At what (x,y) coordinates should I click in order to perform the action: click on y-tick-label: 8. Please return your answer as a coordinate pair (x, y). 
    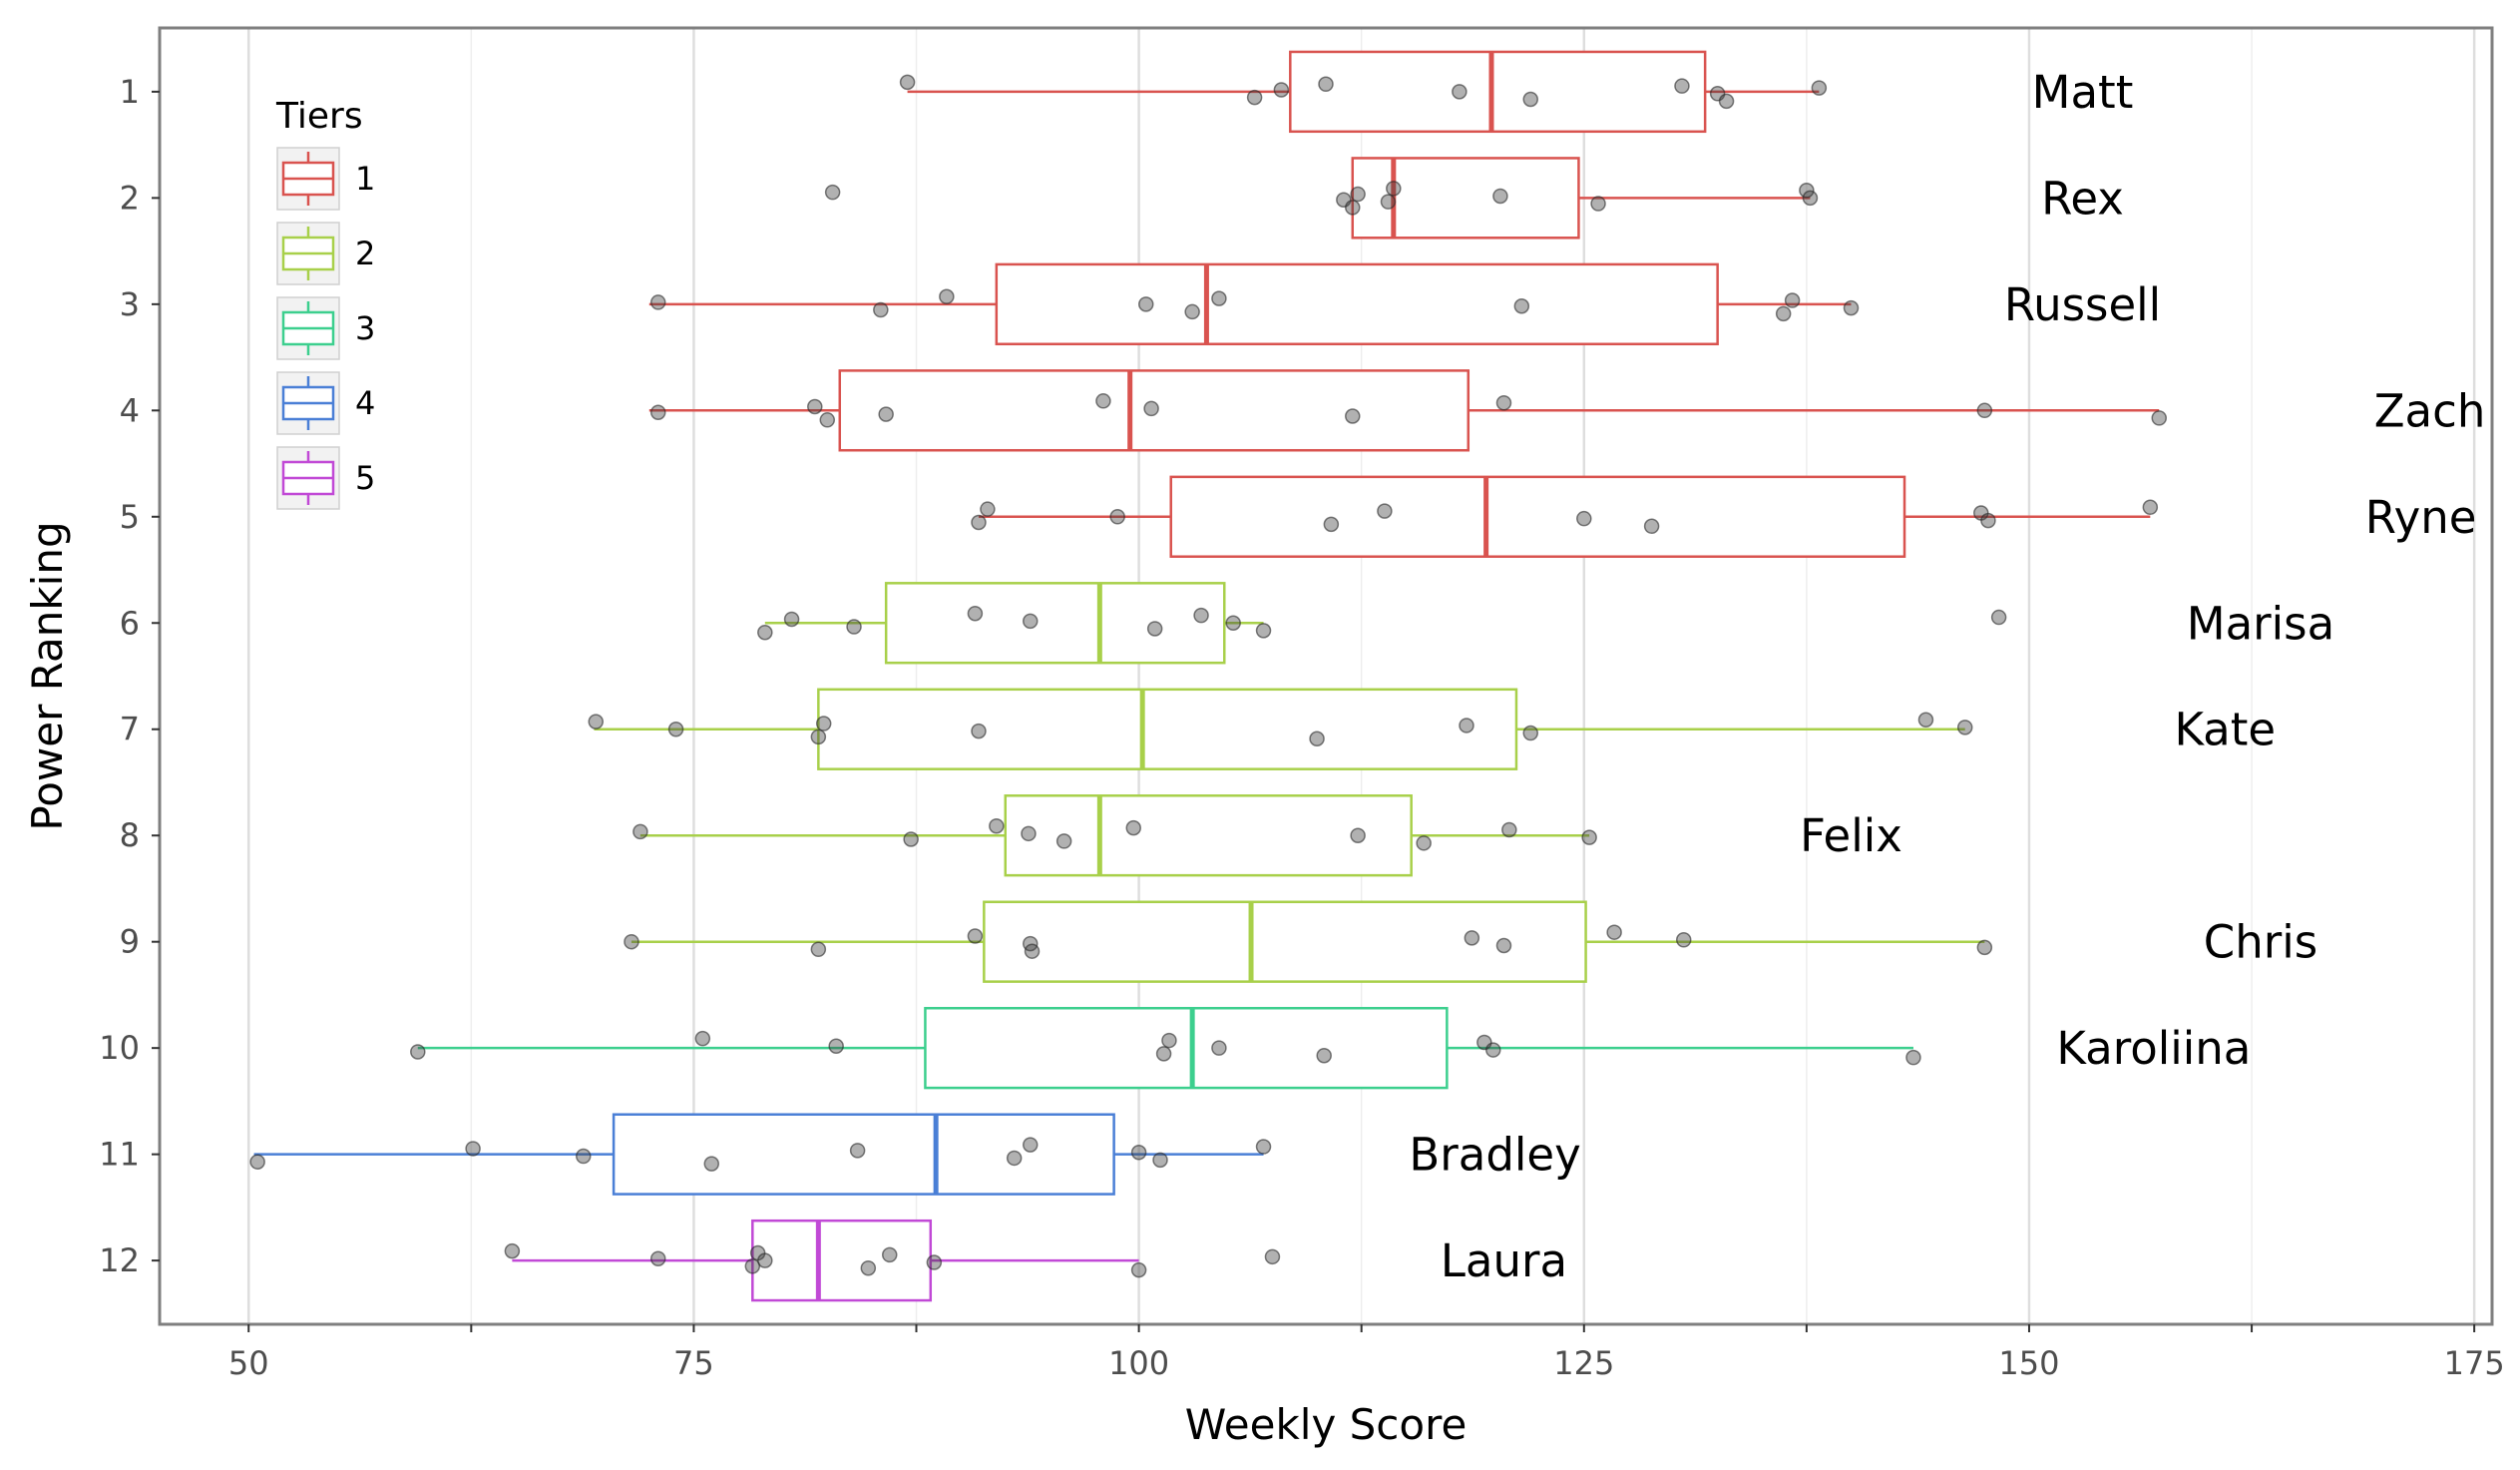
    Looking at the image, I should click on (130, 835).